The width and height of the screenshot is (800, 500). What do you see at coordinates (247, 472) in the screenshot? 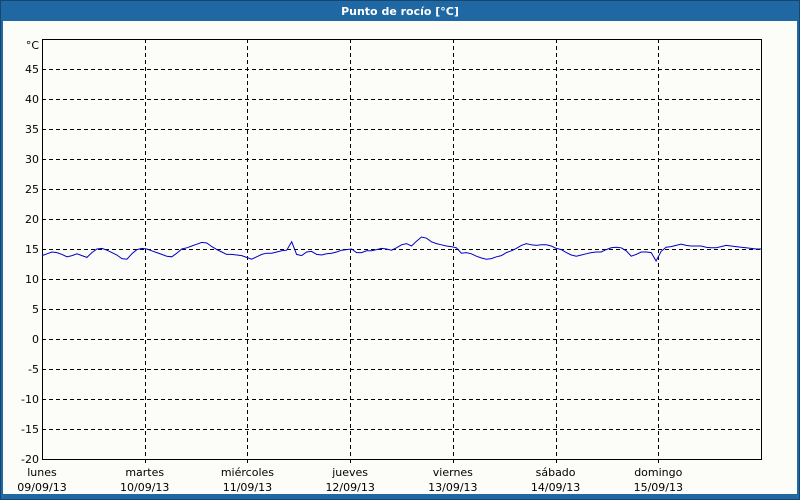
I see `x-day-label: miércoles` at bounding box center [247, 472].